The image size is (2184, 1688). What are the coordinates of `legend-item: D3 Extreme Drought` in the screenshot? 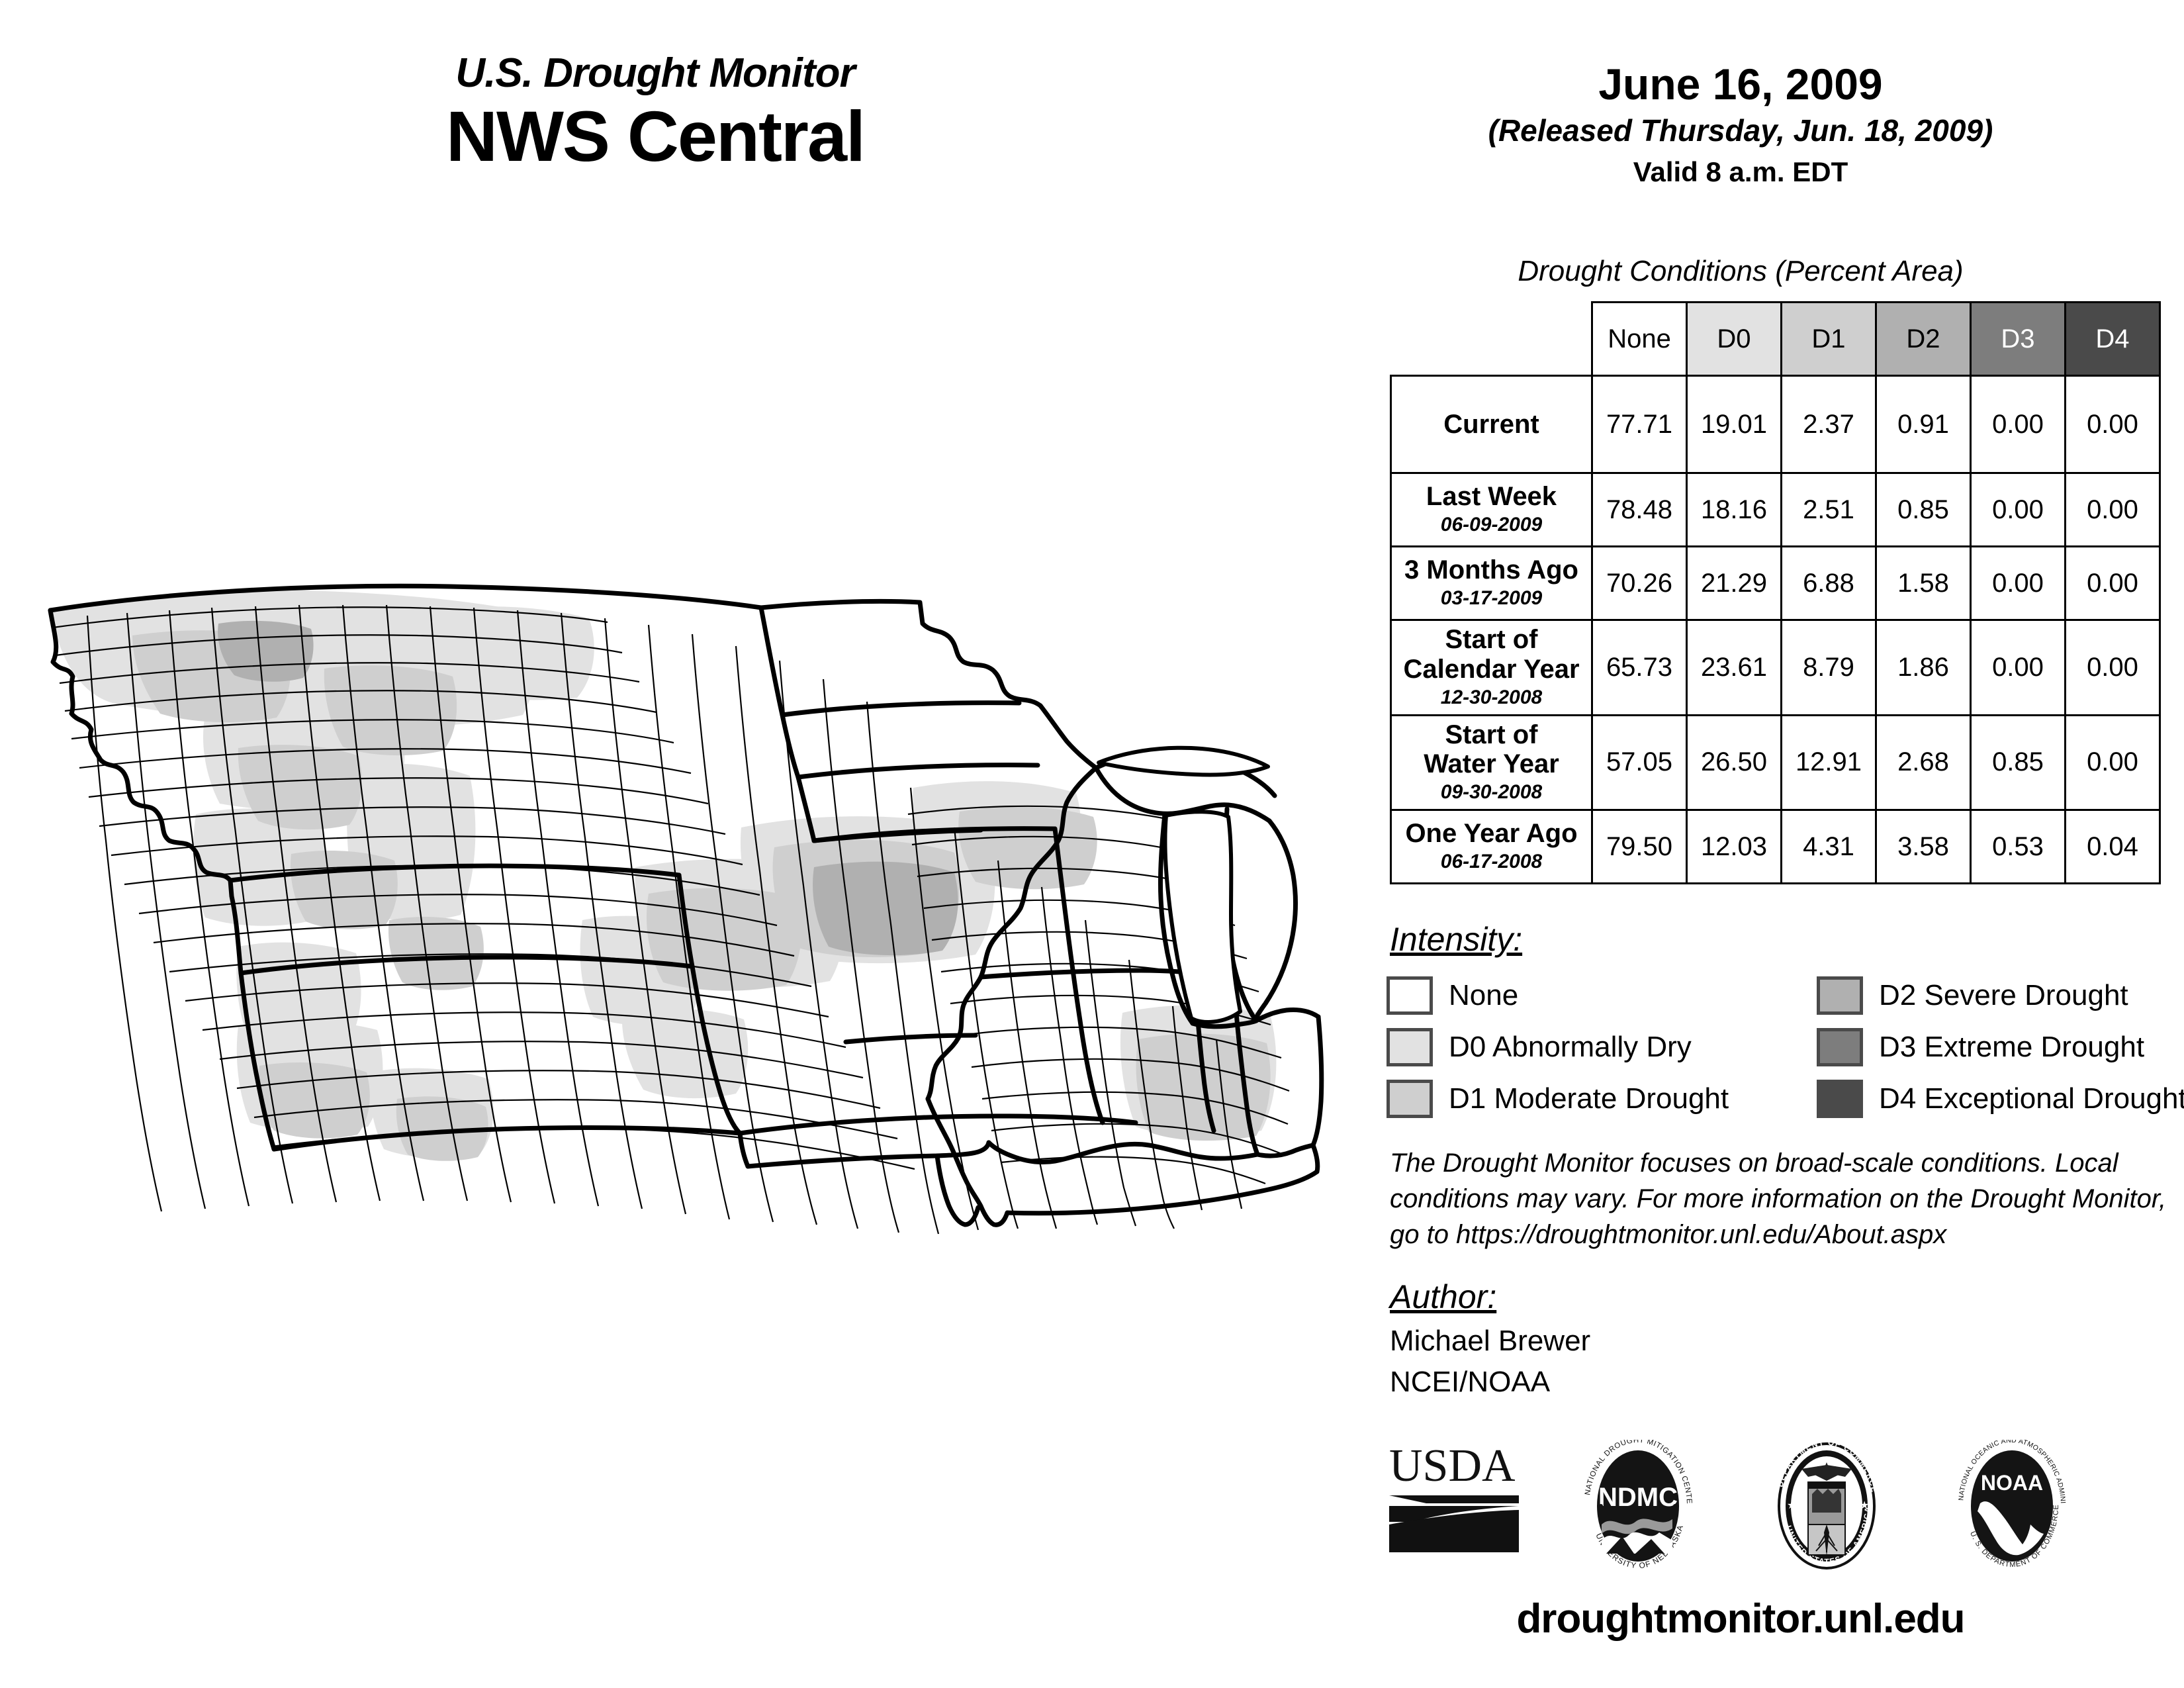 It's located at (2000, 1047).